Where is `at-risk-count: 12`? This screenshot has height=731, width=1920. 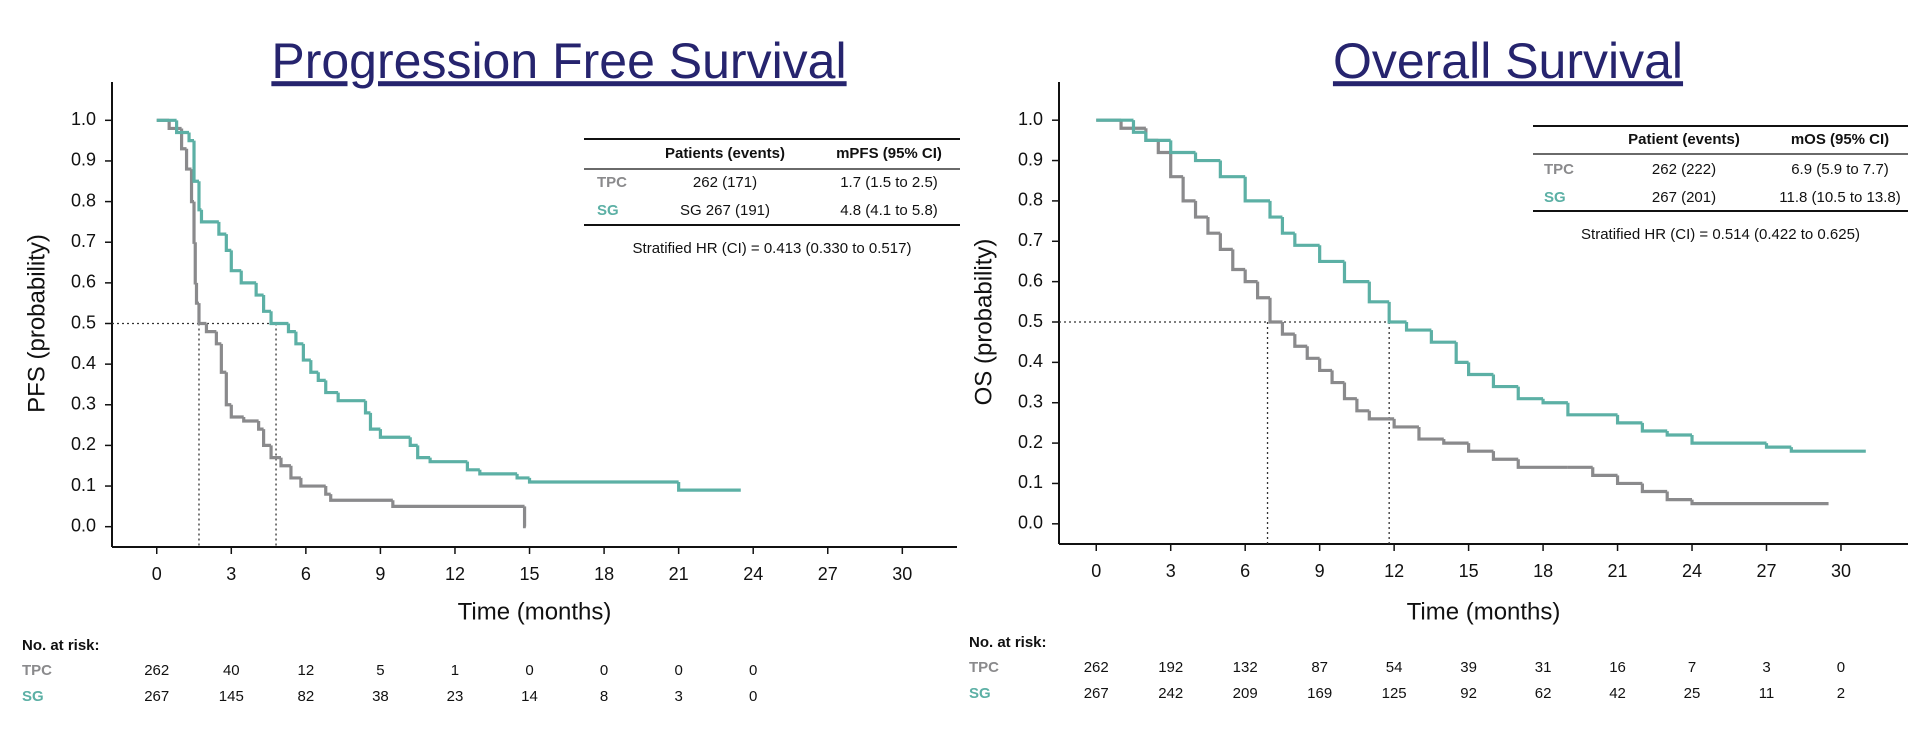
at-risk-count: 12 is located at coordinates (306, 670).